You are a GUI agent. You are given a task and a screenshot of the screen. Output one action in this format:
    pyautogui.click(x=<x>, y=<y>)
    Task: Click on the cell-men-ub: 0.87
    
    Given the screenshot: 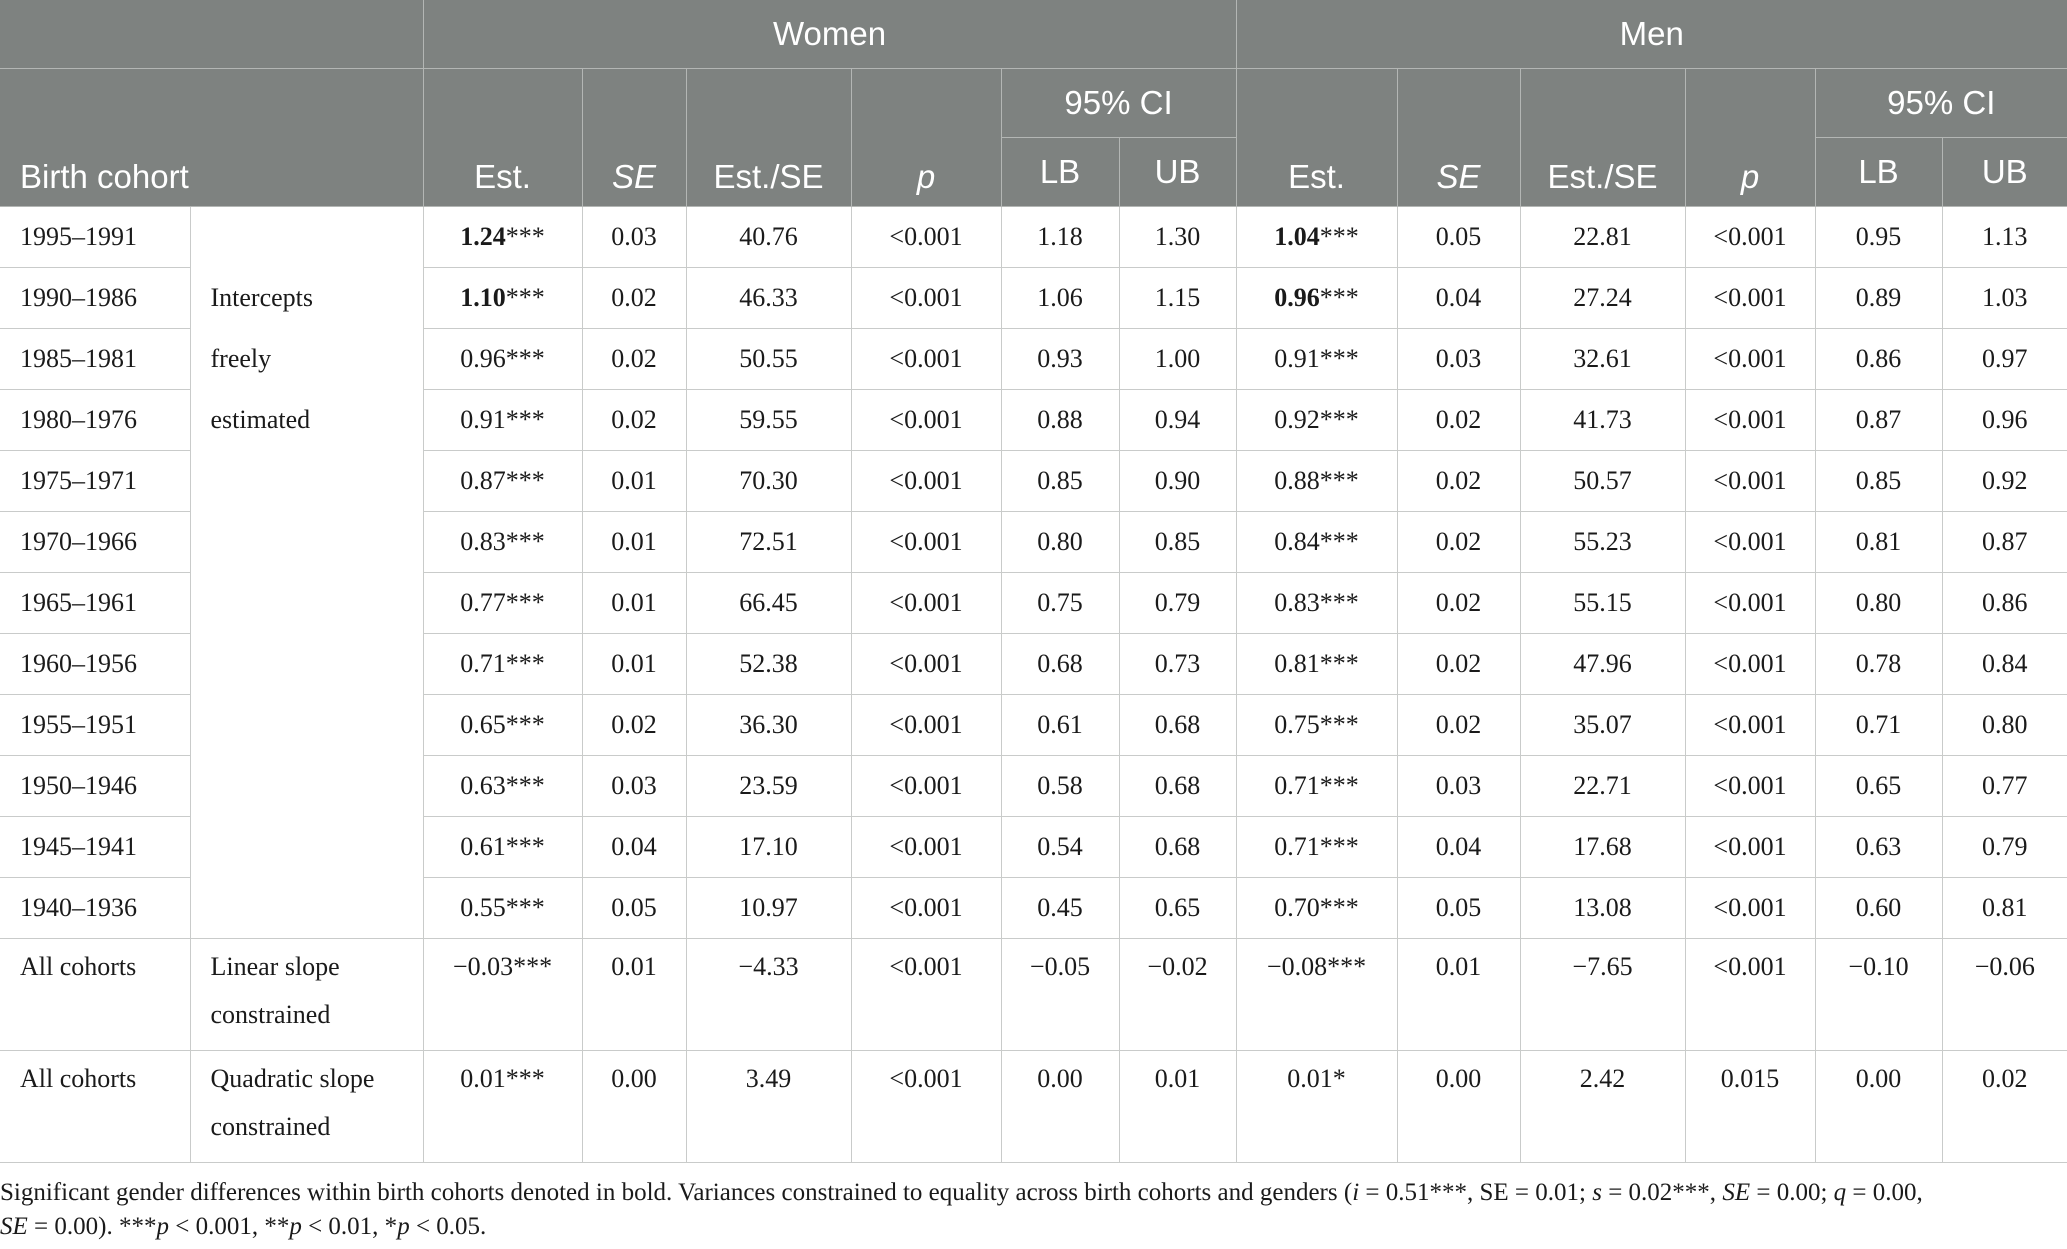 What is the action you would take?
    pyautogui.click(x=2004, y=542)
    